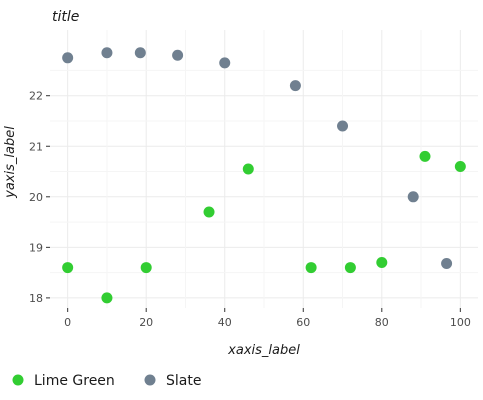 The height and width of the screenshot is (400, 483). What do you see at coordinates (36, 197) in the screenshot?
I see `y-tick-label: 20` at bounding box center [36, 197].